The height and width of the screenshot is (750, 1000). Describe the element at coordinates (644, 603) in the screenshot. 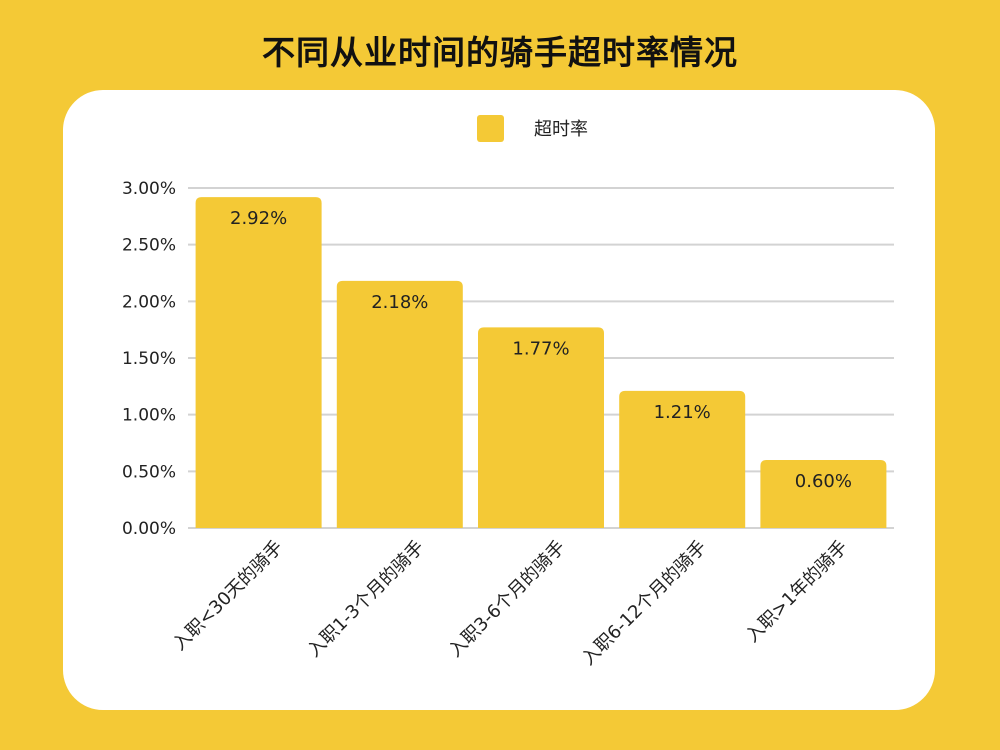

I see `x-tick-label: 入职6-12个月的骑手` at that location.